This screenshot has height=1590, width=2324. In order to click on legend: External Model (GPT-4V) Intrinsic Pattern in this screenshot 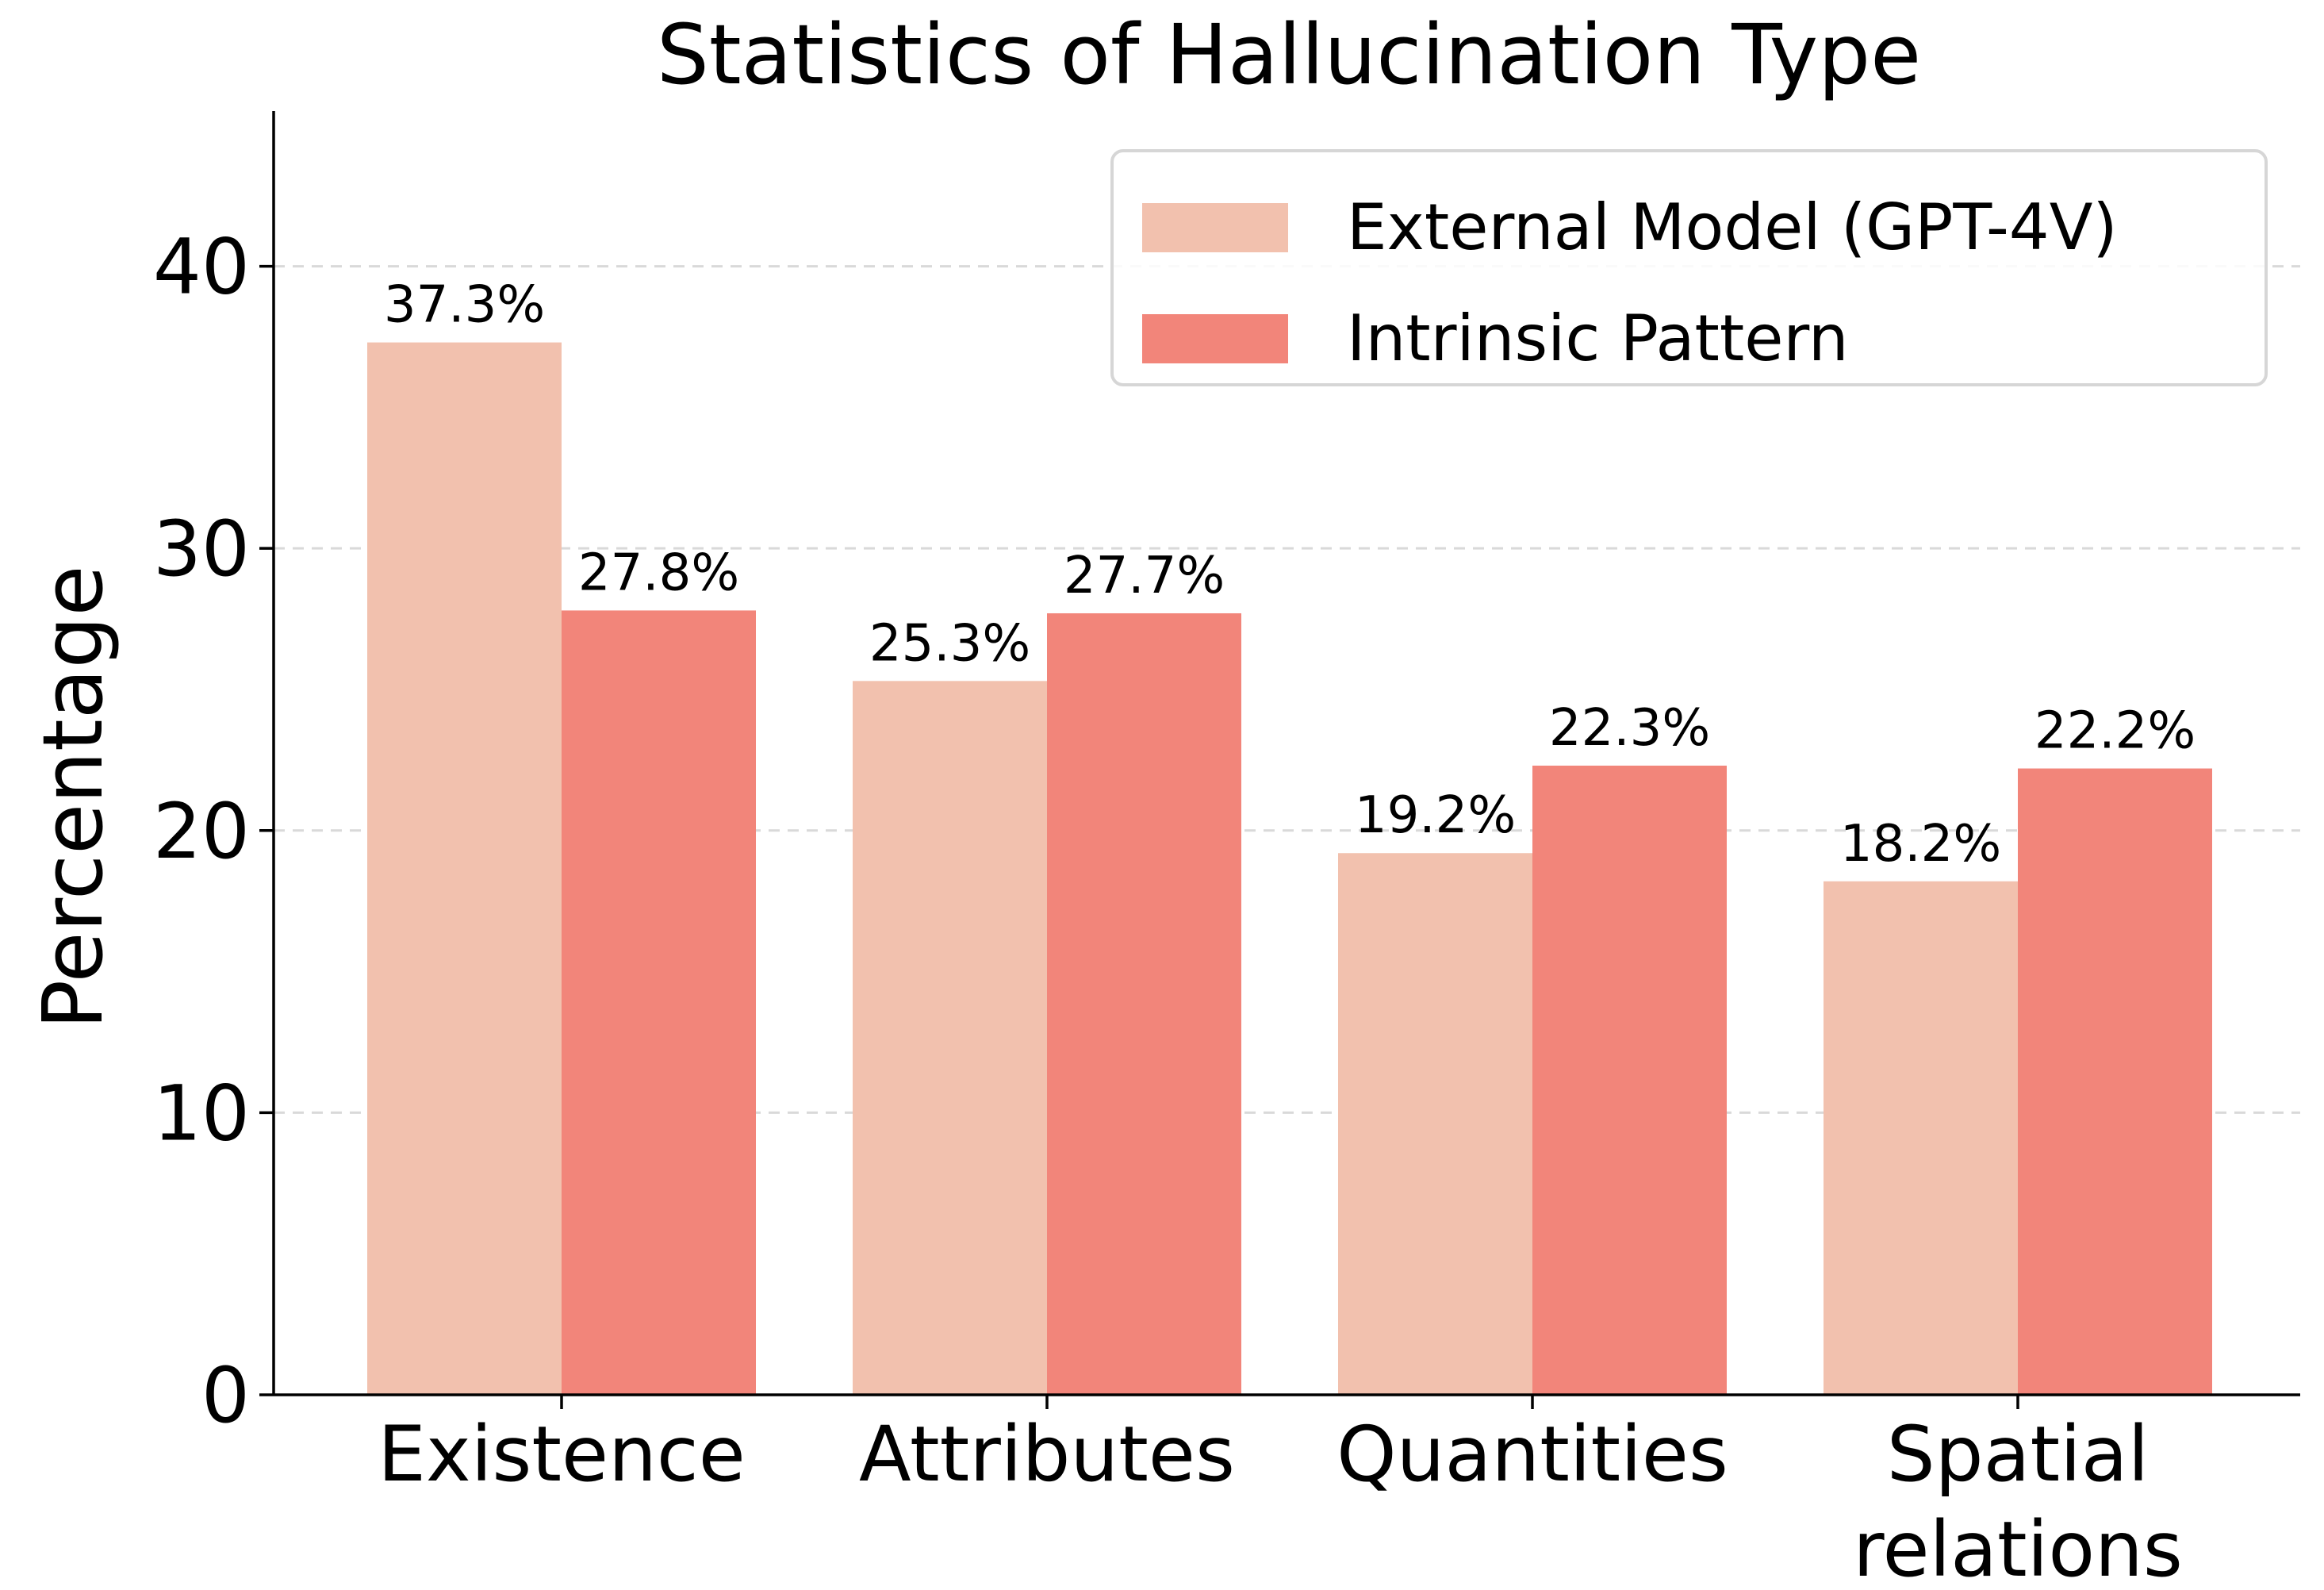, I will do `click(1689, 267)`.